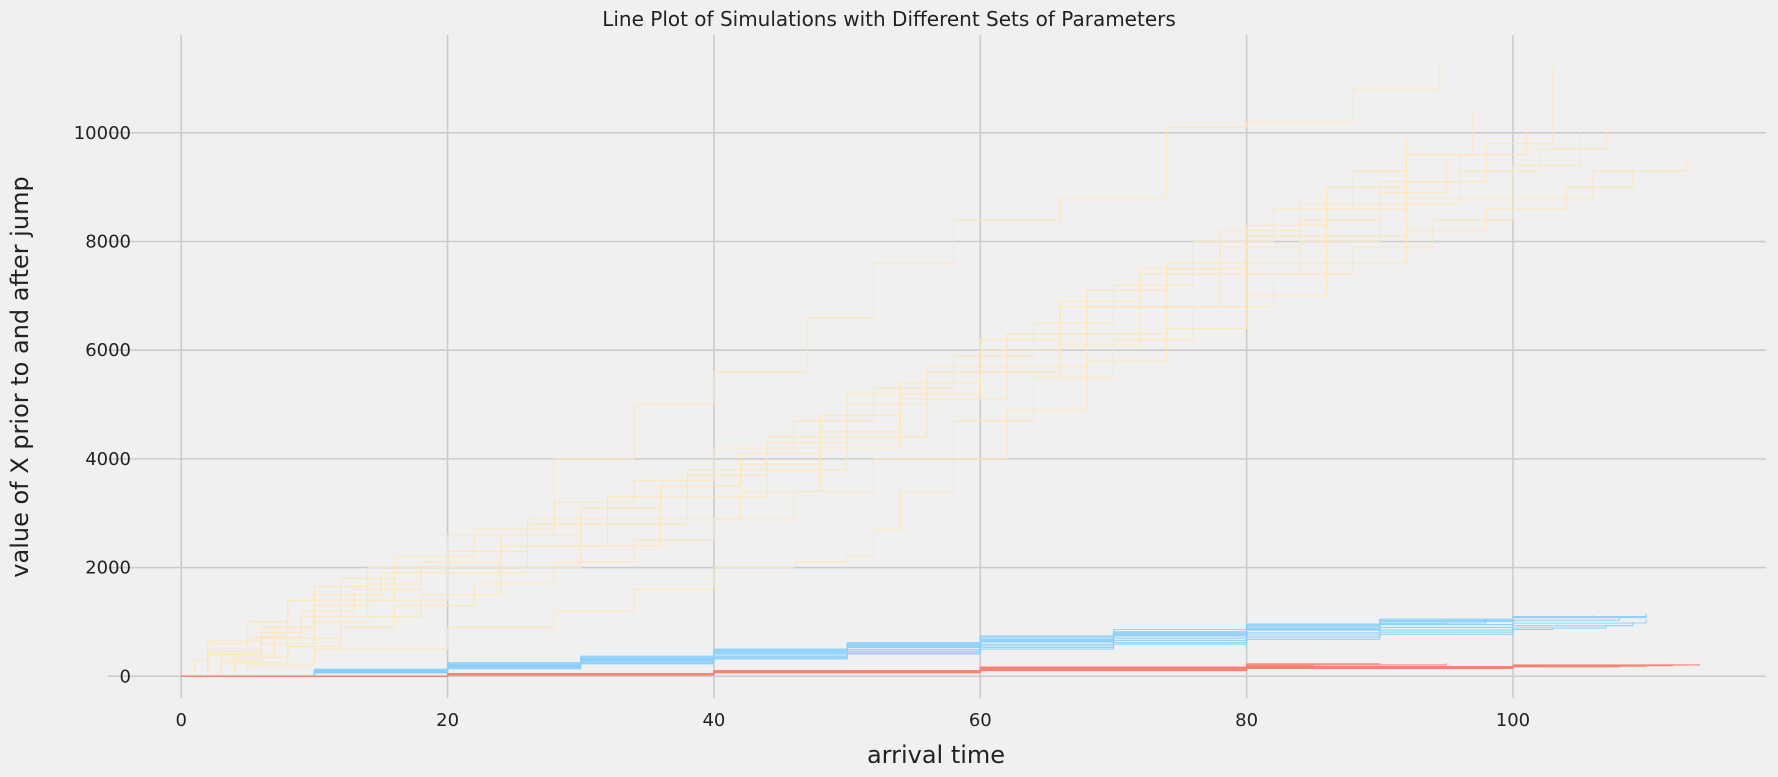  Describe the element at coordinates (980, 720) in the screenshot. I see `x-tick-label-3: 60` at that location.